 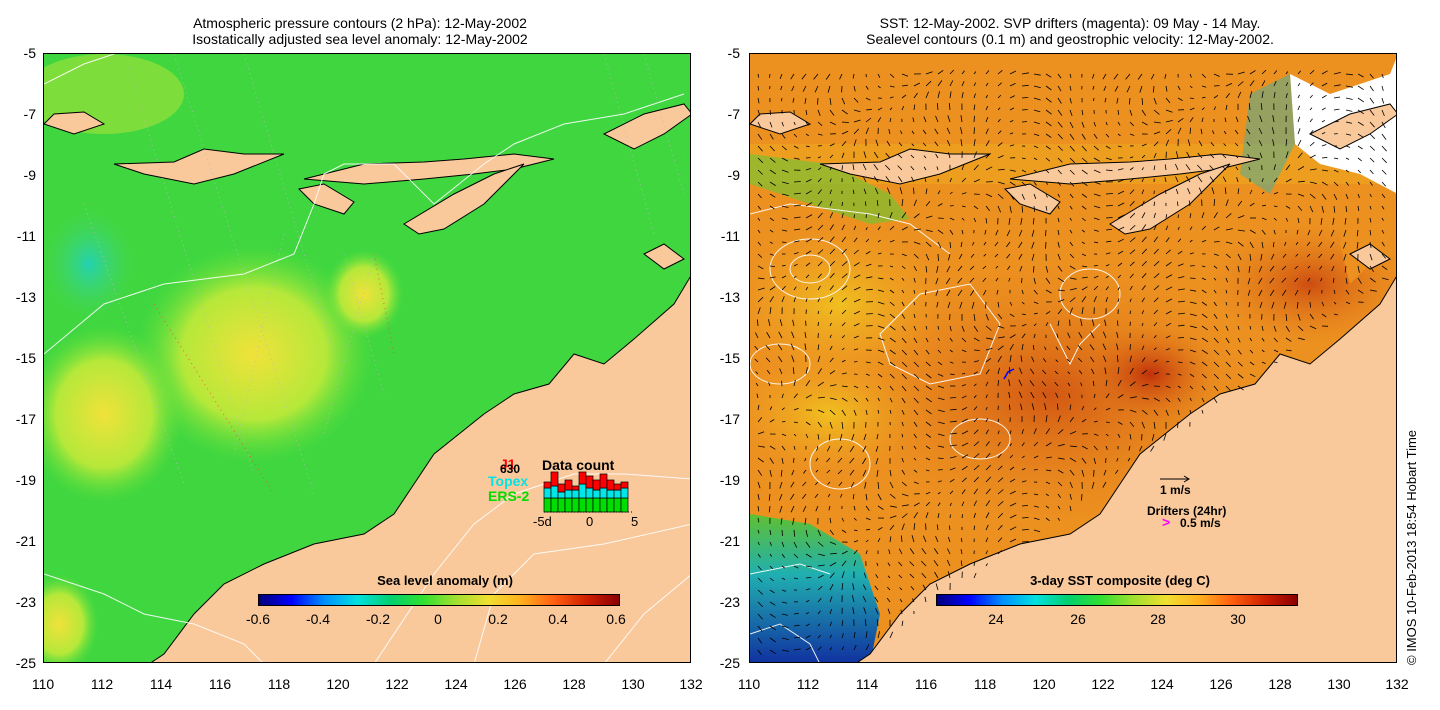 What do you see at coordinates (587, 492) in the screenshot?
I see `data-count-histogram` at bounding box center [587, 492].